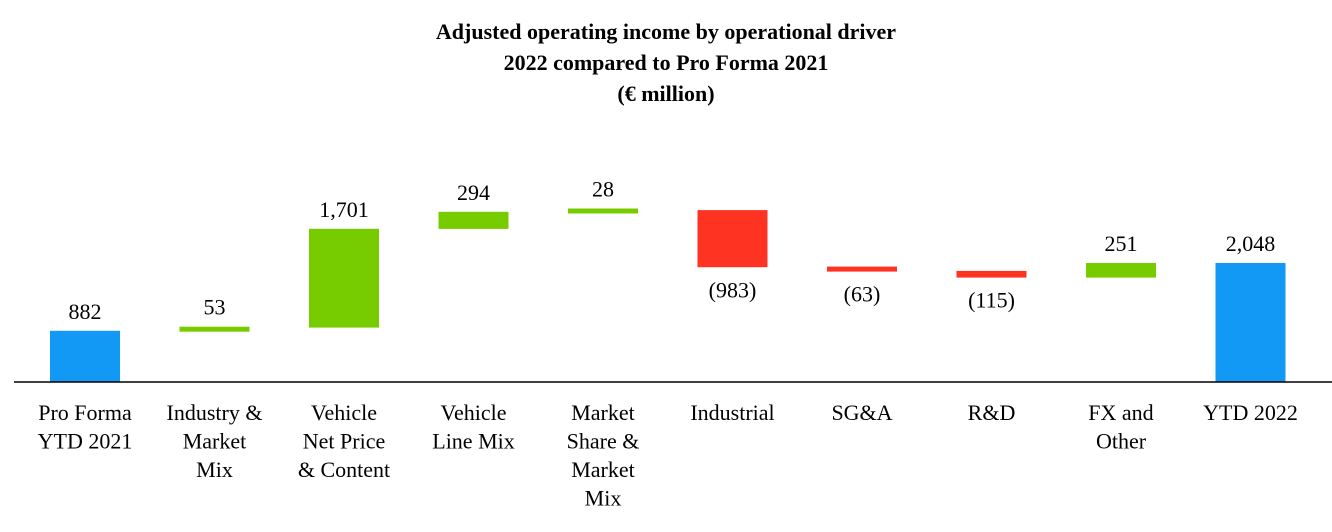 The width and height of the screenshot is (1332, 532). I want to click on category-label-line: YTD 2021, so click(85, 441).